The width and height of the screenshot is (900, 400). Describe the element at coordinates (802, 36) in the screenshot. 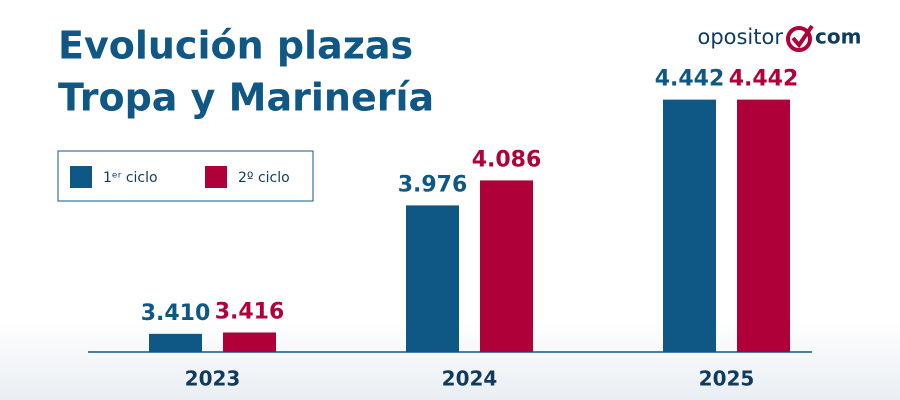

I see `logo-check` at that location.